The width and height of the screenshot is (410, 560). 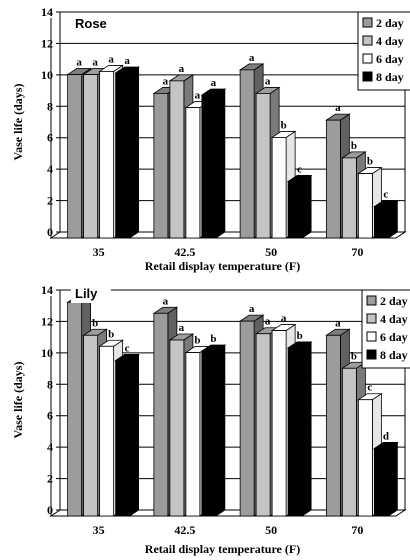 I want to click on y-axis-label: Vase life (days), so click(x=18, y=122).